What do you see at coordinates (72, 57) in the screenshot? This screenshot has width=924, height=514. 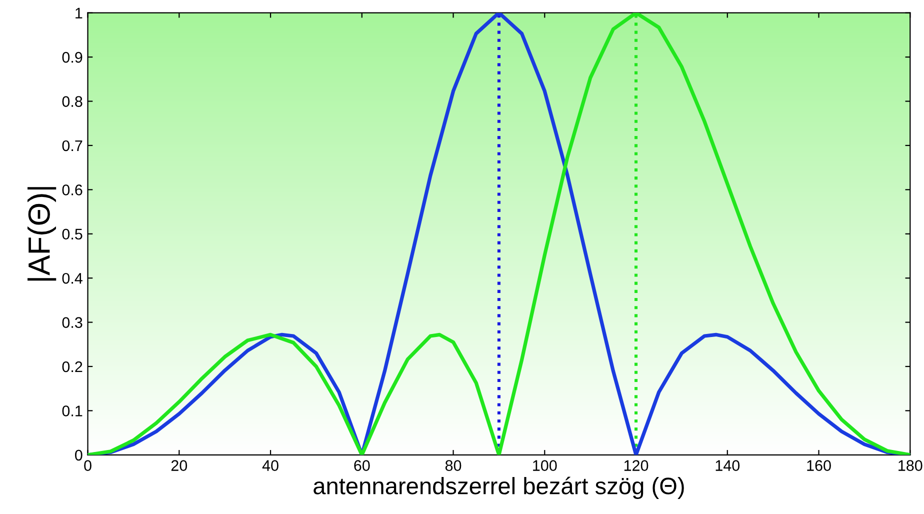 I see `y-tick-label: 0.9` at bounding box center [72, 57].